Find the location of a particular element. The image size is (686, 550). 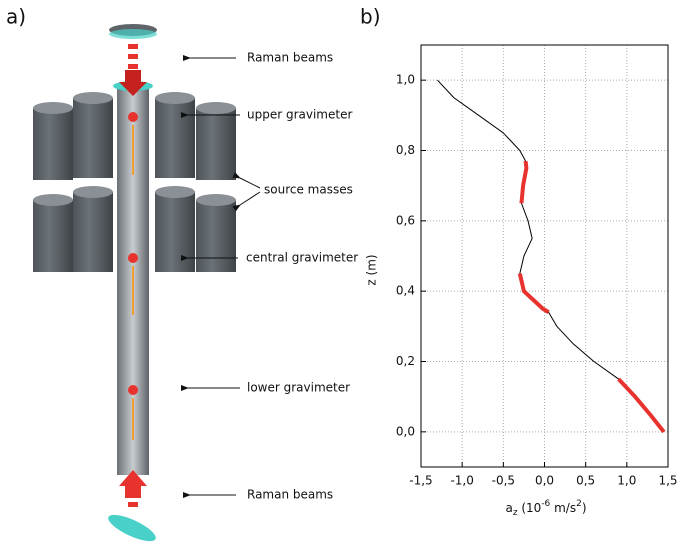

y-tick-label: 0,4 is located at coordinates (405, 291).